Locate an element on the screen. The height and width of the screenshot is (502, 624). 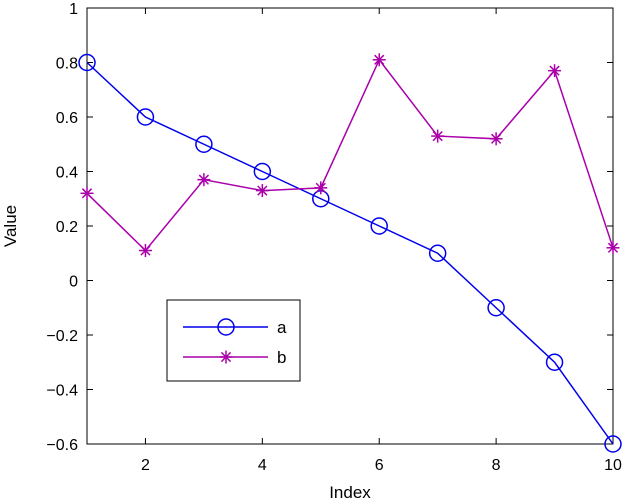
y-tick-label: 0.6 is located at coordinates (67, 118).